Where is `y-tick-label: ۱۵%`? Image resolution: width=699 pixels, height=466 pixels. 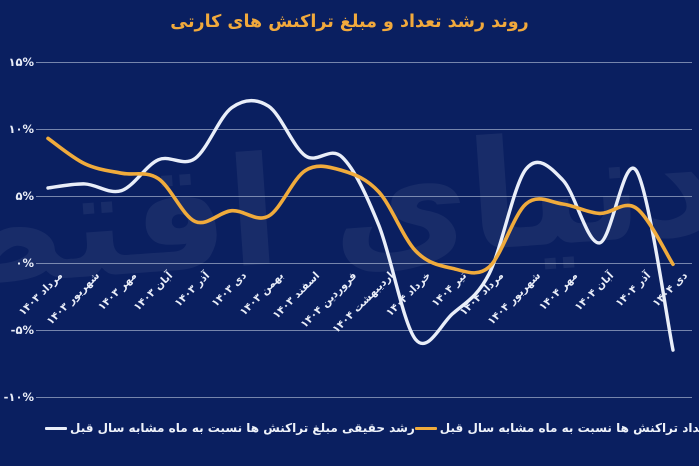
y-tick-label: ۱۵% is located at coordinates (21, 62).